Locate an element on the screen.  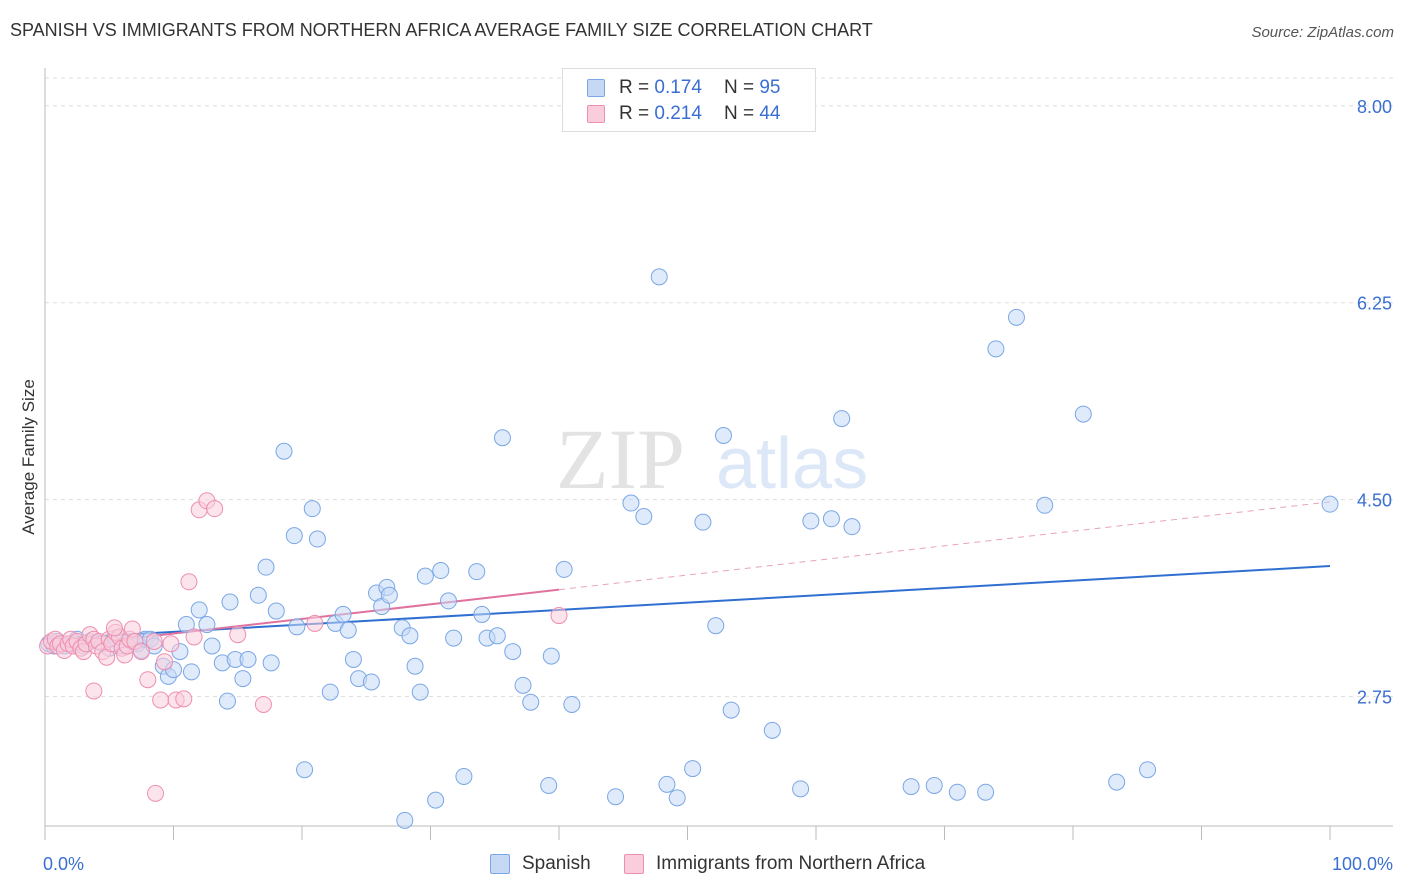
y-tick-label: 8.00 is located at coordinates (1374, 107).